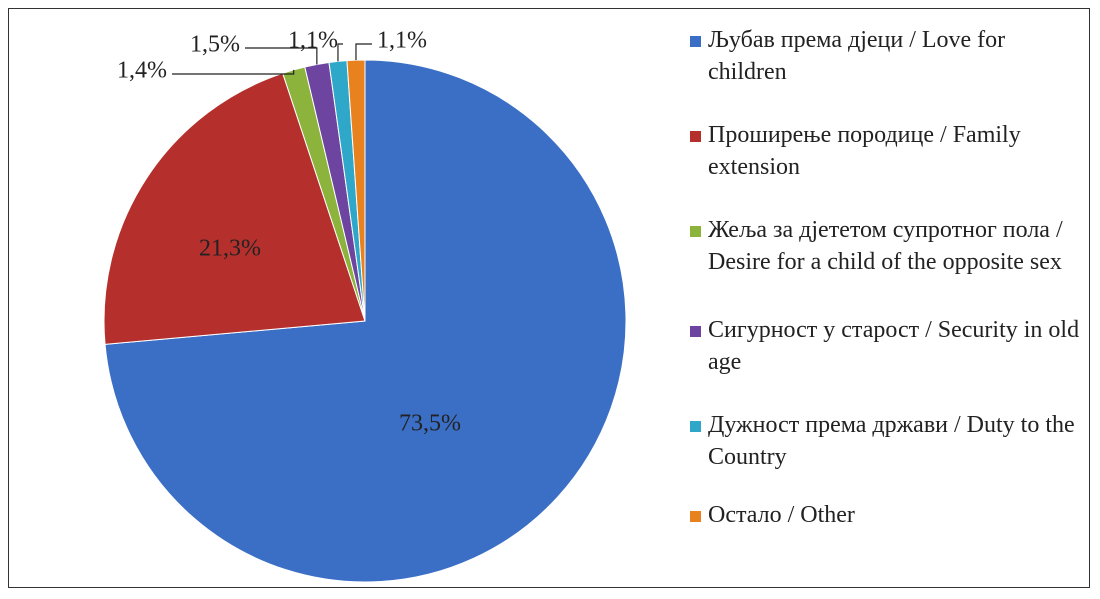 Image resolution: width=1100 pixels, height=599 pixels. What do you see at coordinates (781, 515) in the screenshot?
I see `legend-label: Остало / Other` at bounding box center [781, 515].